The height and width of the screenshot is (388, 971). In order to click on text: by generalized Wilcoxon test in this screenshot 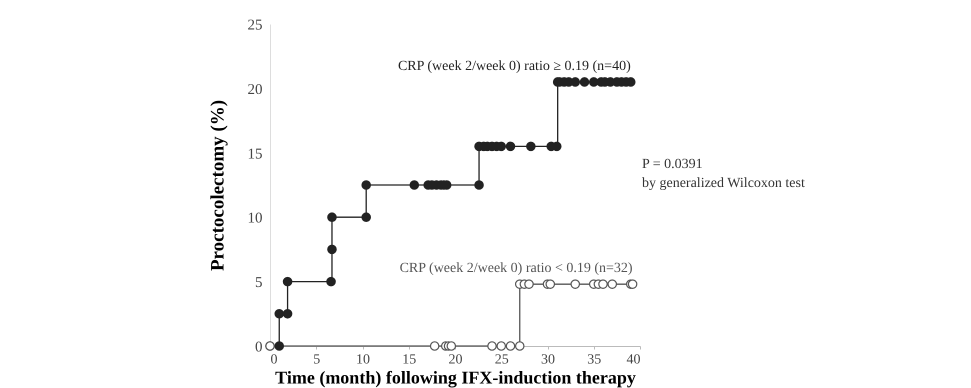, I will do `click(723, 183)`.